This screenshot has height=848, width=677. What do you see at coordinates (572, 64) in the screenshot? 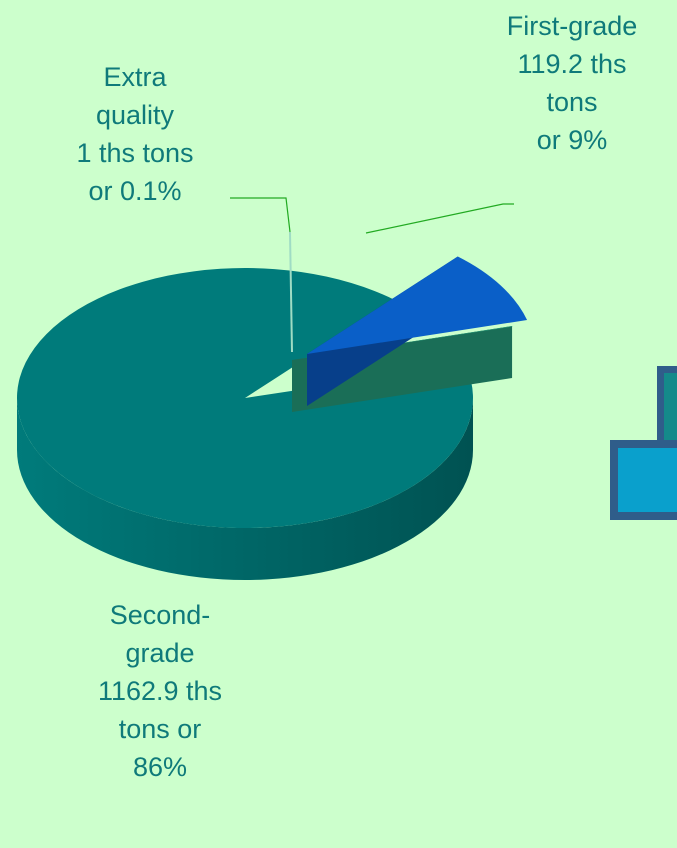
I see `label-first-line-2: 119.2 ths` at bounding box center [572, 64].